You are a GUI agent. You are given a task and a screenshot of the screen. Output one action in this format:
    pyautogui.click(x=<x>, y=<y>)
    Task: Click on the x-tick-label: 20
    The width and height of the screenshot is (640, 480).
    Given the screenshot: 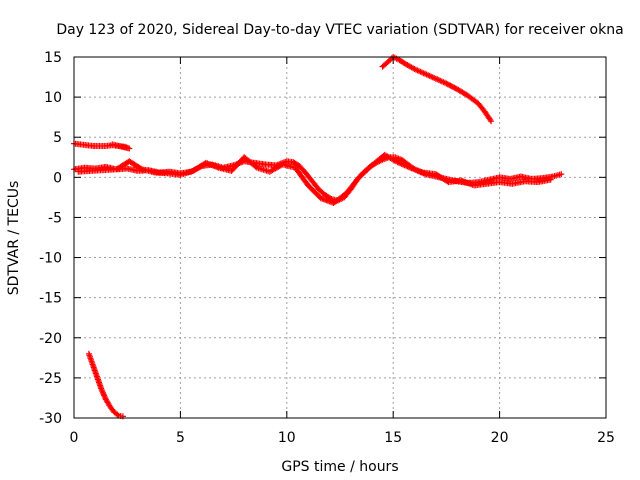 What is the action you would take?
    pyautogui.click(x=500, y=438)
    